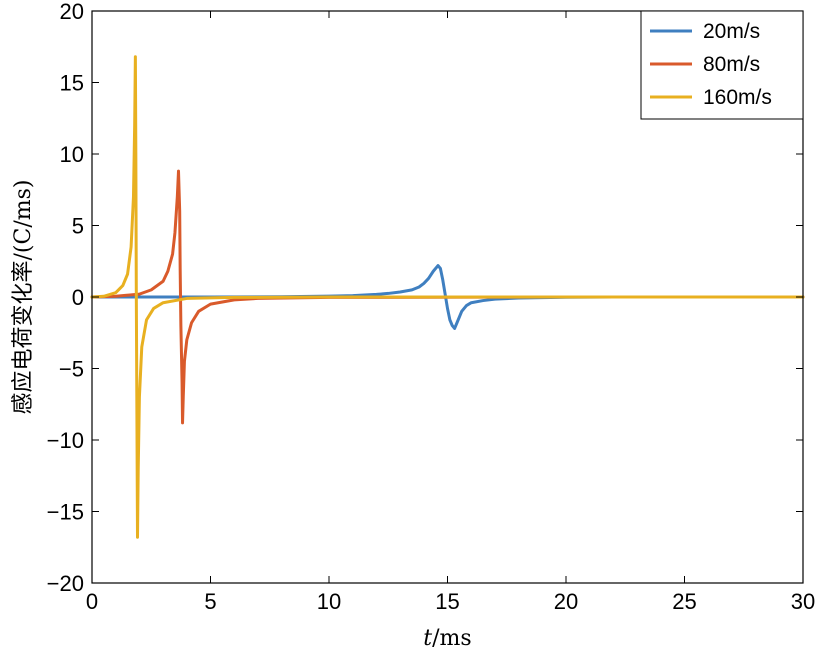  Describe the element at coordinates (71, 369) in the screenshot. I see `y-tick-label: −5` at that location.